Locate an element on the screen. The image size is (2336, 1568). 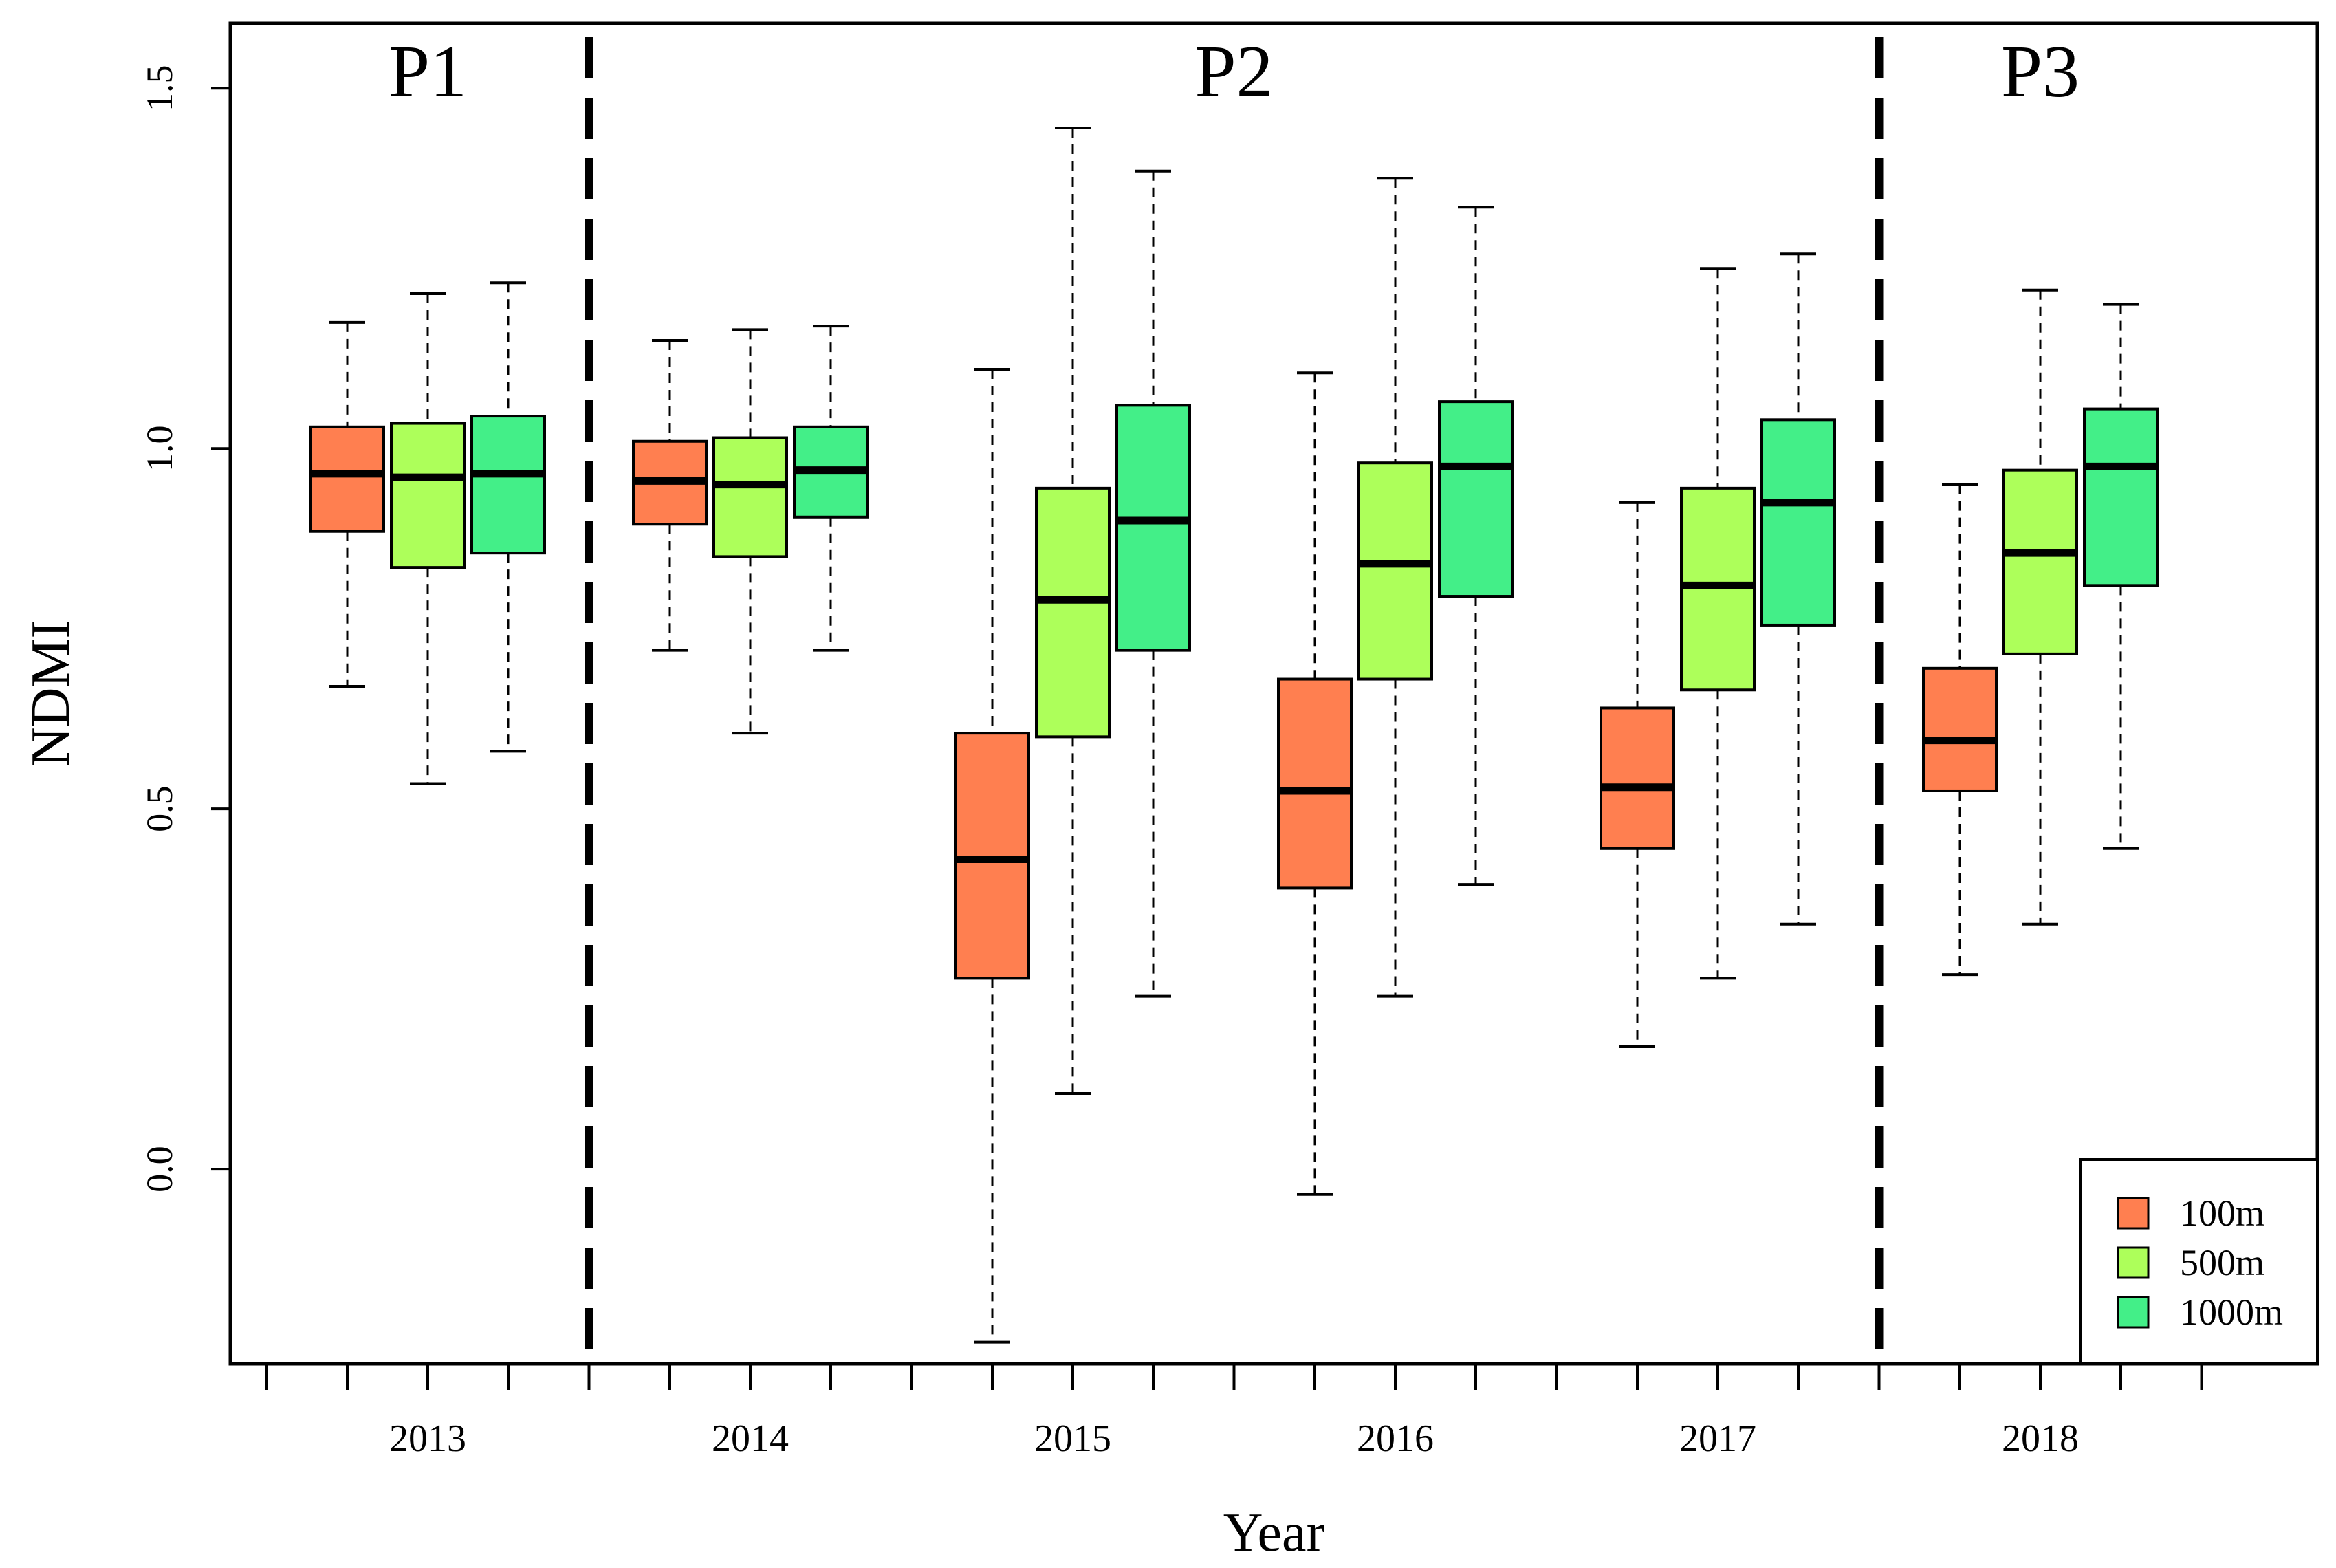
period-label: P2 is located at coordinates (1233, 72).